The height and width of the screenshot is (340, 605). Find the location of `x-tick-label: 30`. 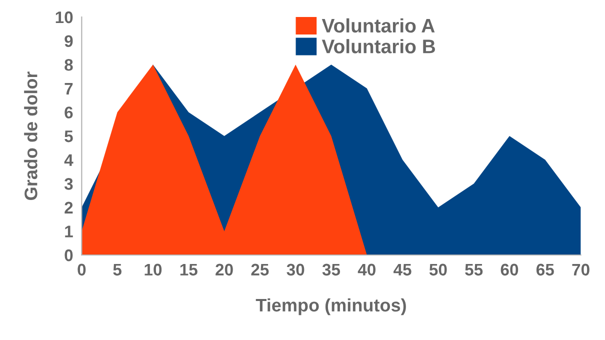

x-tick-label: 30 is located at coordinates (295, 270).